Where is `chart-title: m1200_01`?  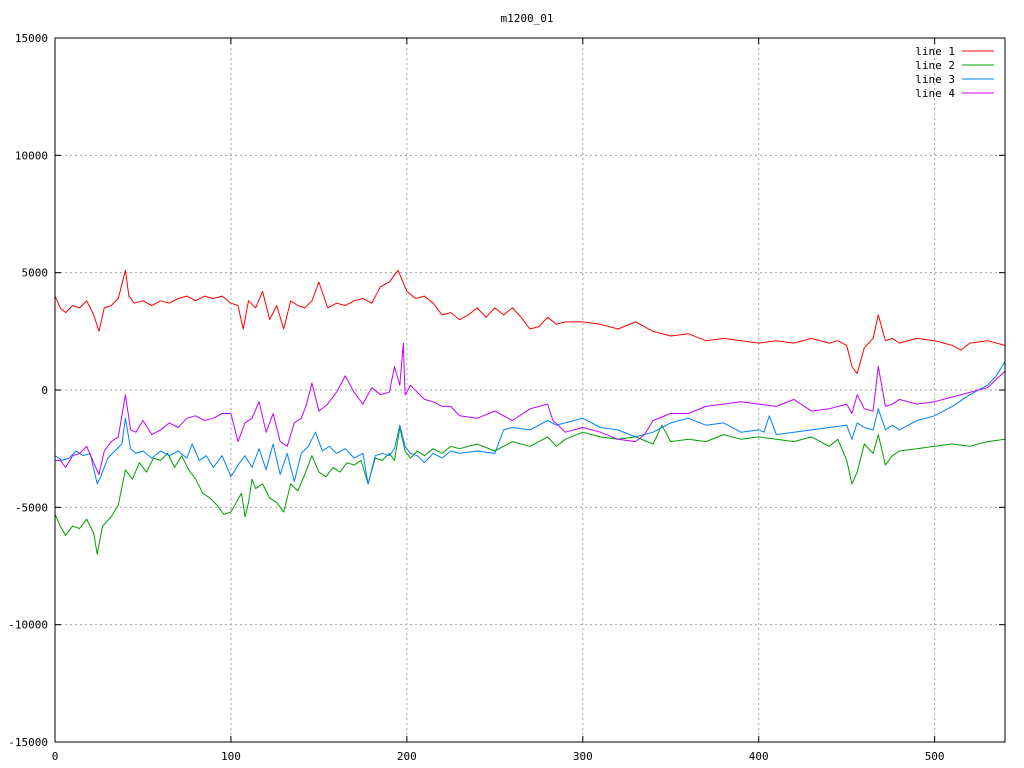 chart-title: m1200_01 is located at coordinates (527, 18).